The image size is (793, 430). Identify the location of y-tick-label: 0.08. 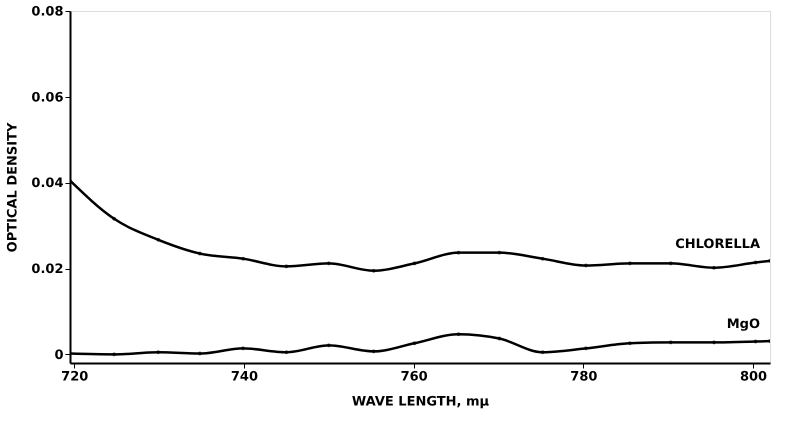
(47, 12).